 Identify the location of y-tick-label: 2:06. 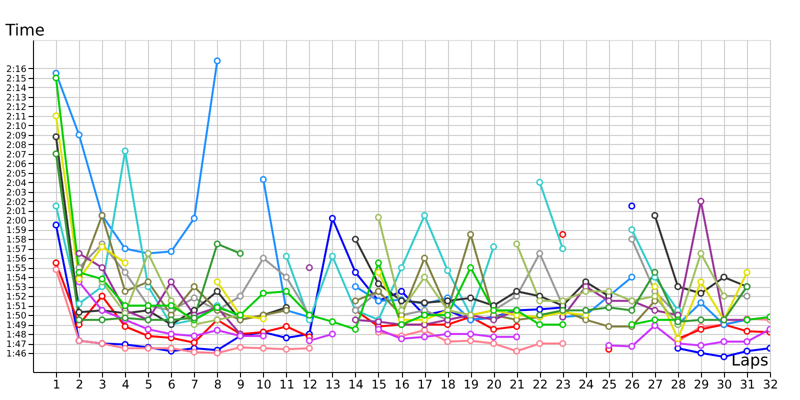
(16, 165).